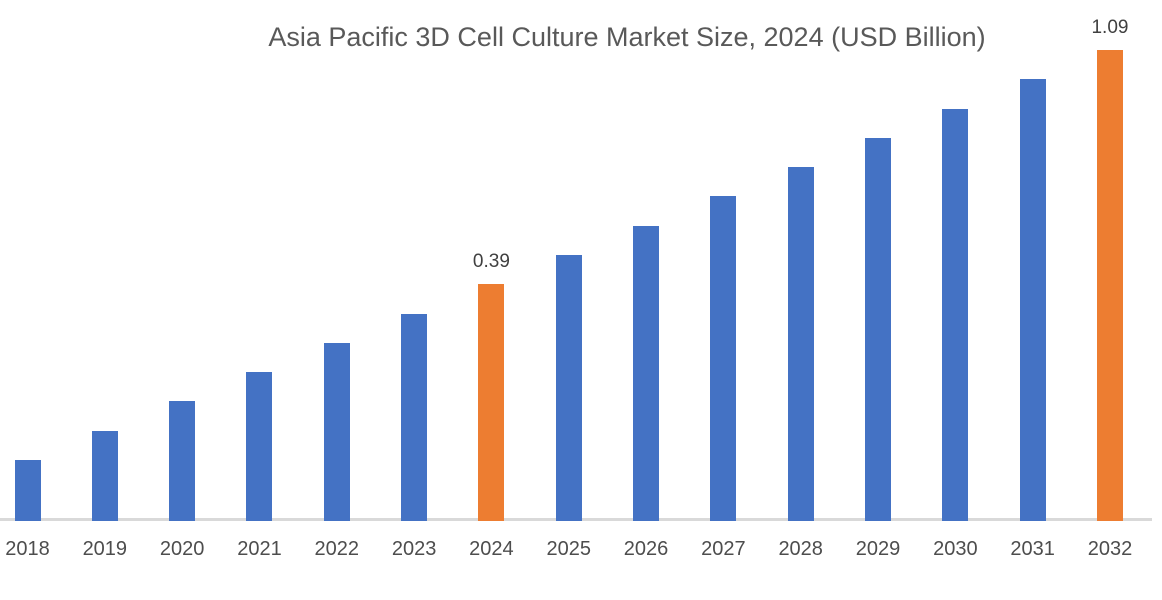  What do you see at coordinates (955, 549) in the screenshot?
I see `x-tick-2030: 2030` at bounding box center [955, 549].